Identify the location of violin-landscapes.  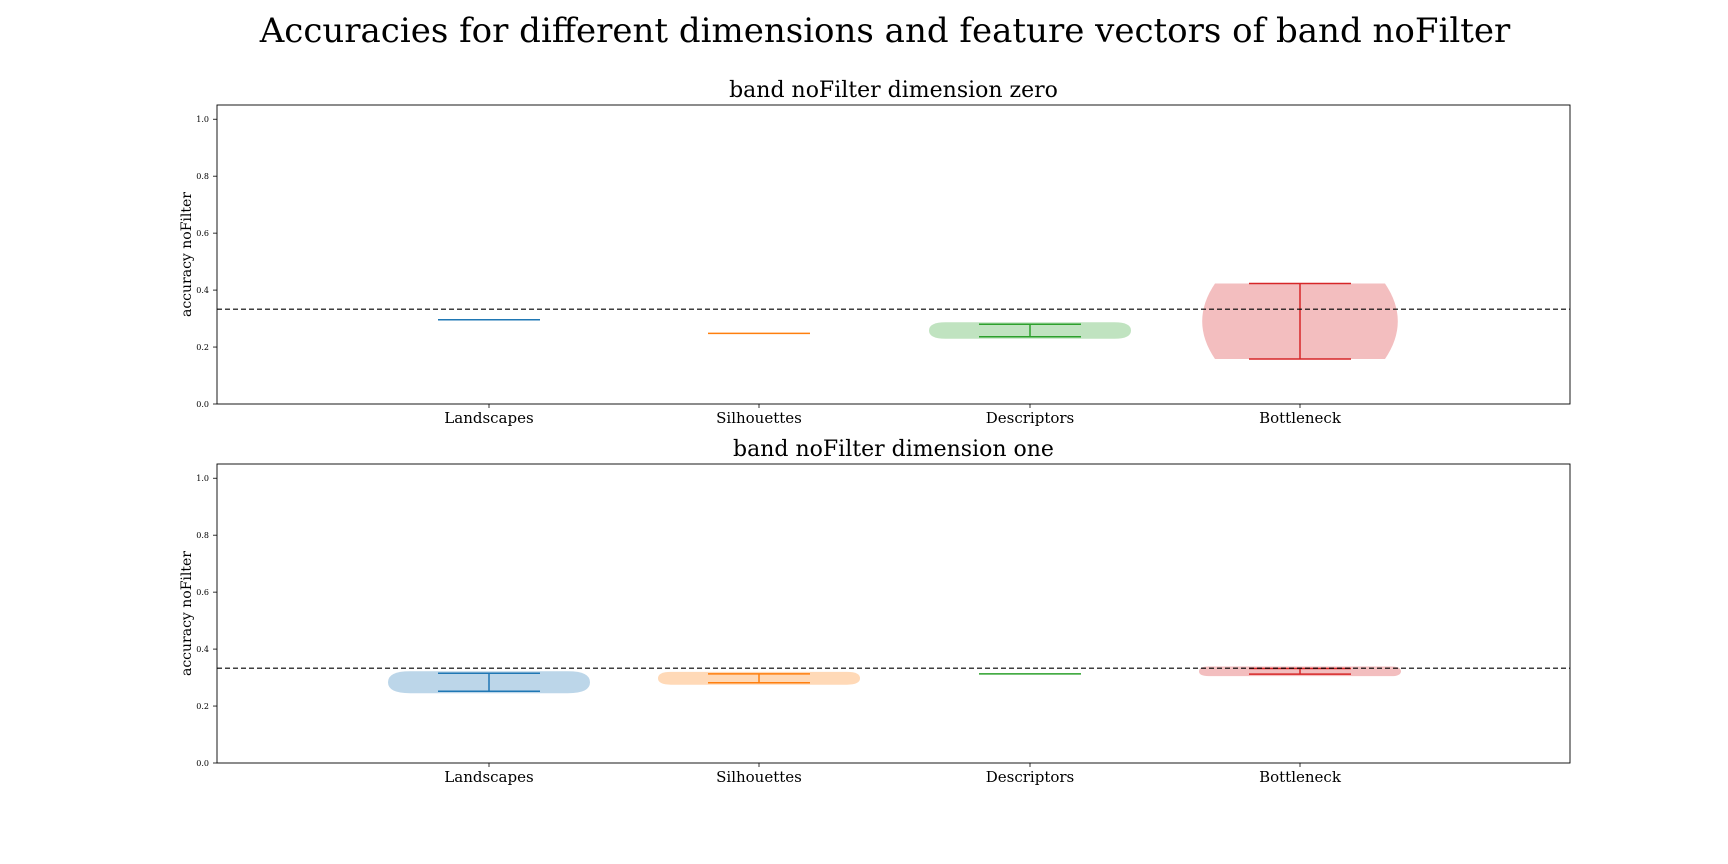
(489, 682).